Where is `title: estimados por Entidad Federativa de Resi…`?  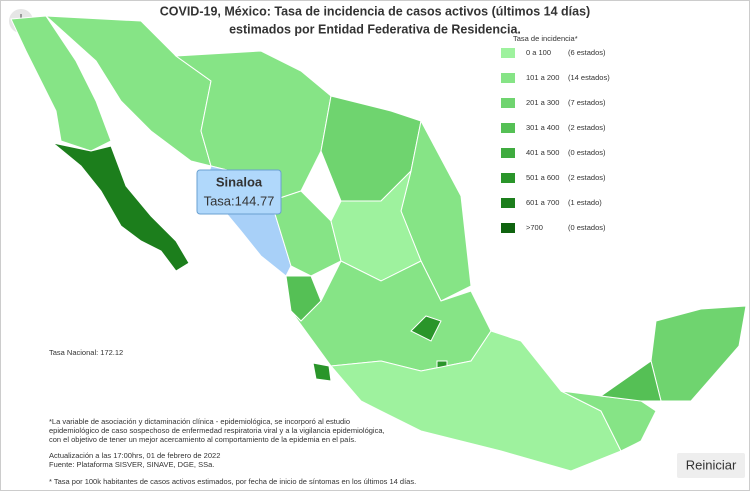 title: estimados por Entidad Federativa de Resi… is located at coordinates (375, 29).